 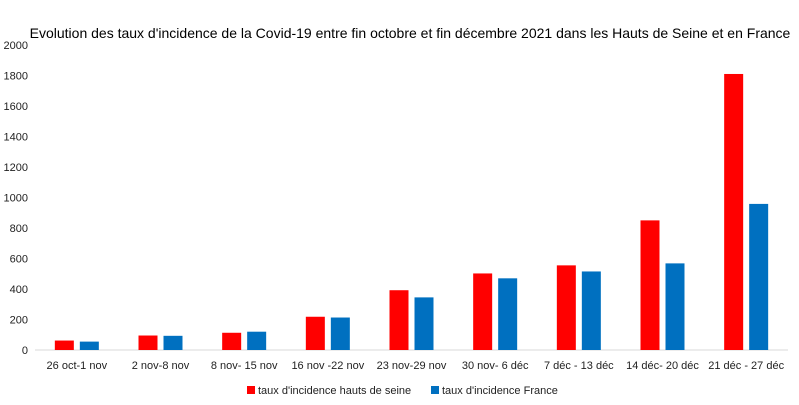 I want to click on y-tick-label: 1400, so click(x=16, y=138).